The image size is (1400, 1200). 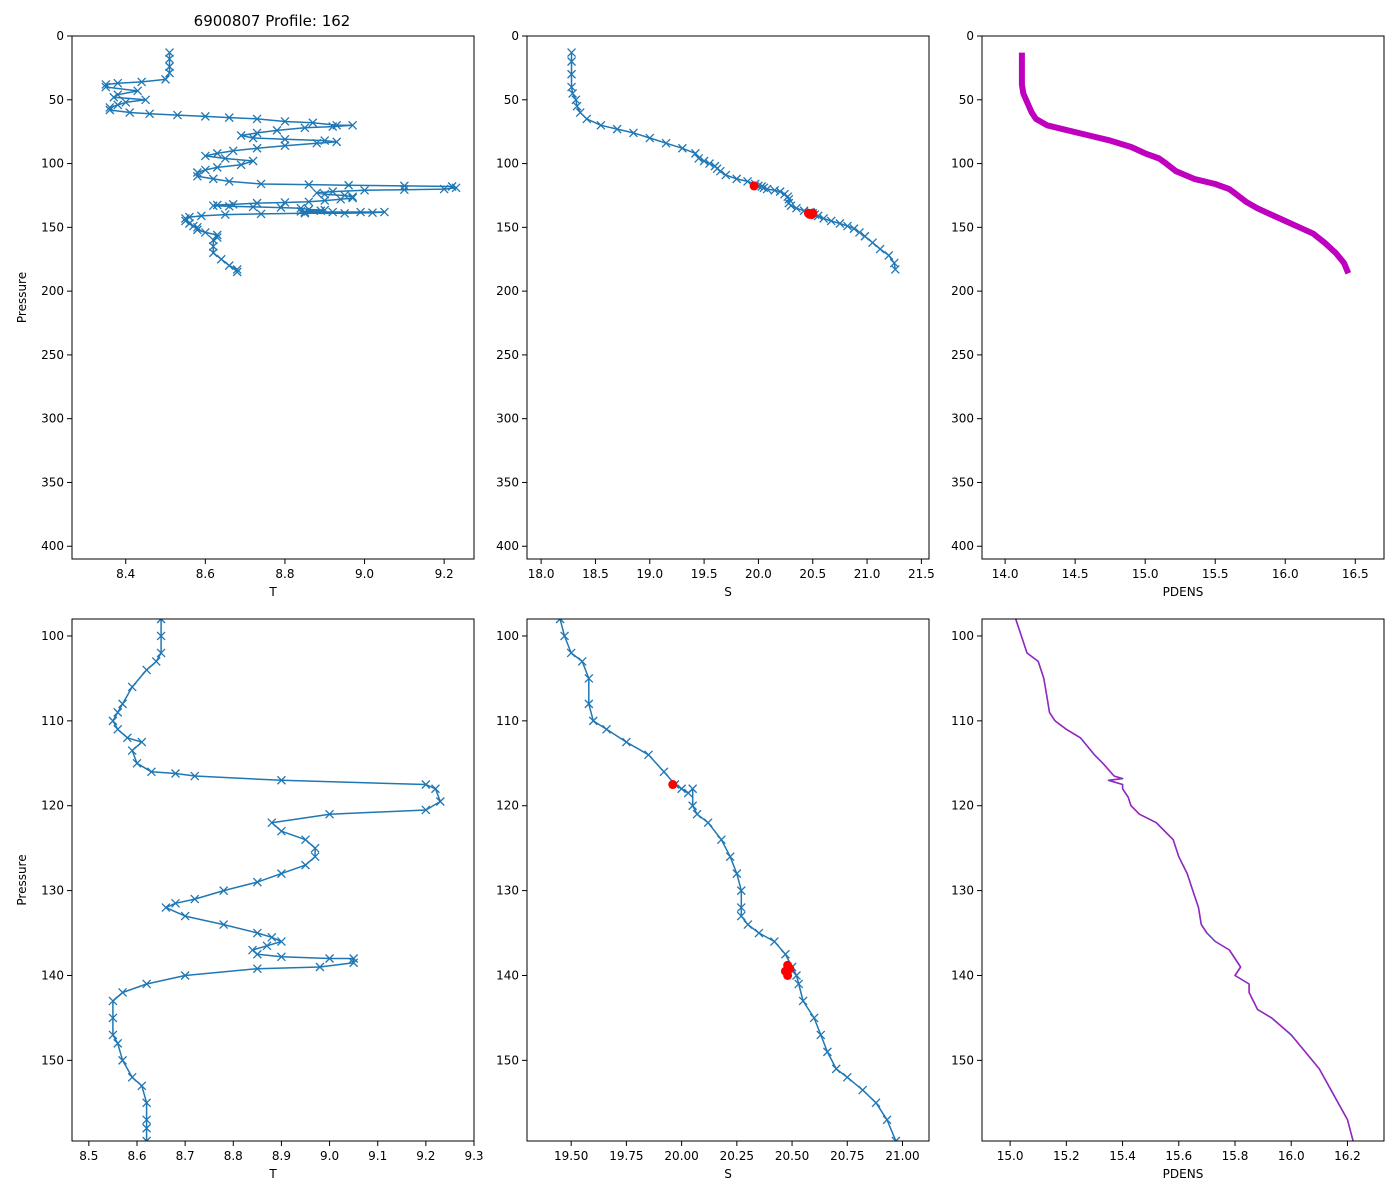 I want to click on y-tick-label: 130, so click(x=507, y=891).